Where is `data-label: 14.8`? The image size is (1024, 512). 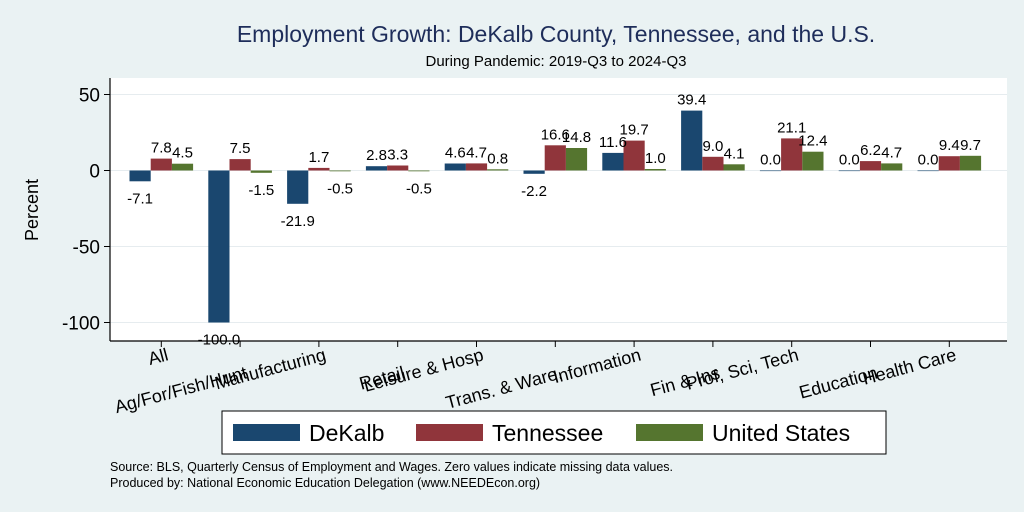 data-label: 14.8 is located at coordinates (576, 137).